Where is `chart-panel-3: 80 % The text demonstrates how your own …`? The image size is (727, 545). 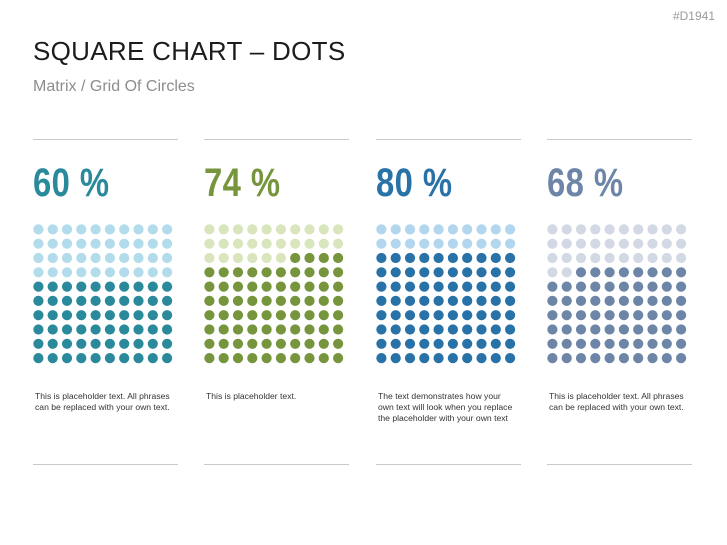
chart-panel-3: 80 % The text demonstrates how your own … is located at coordinates (448, 302).